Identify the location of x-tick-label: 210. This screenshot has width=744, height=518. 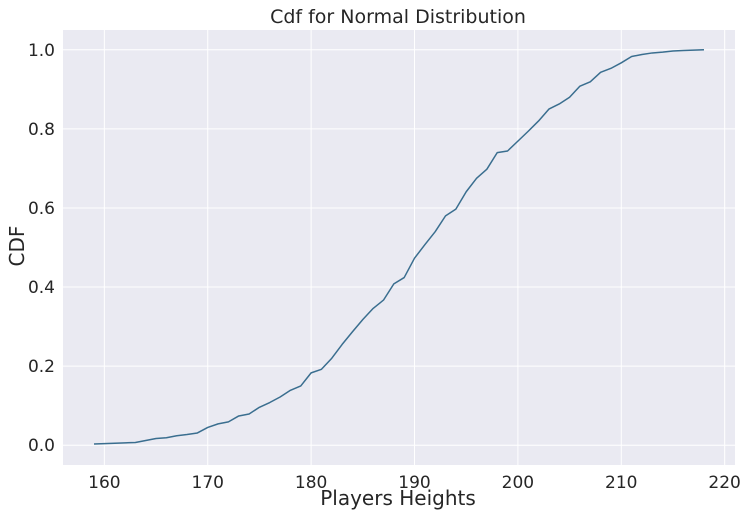
(621, 483).